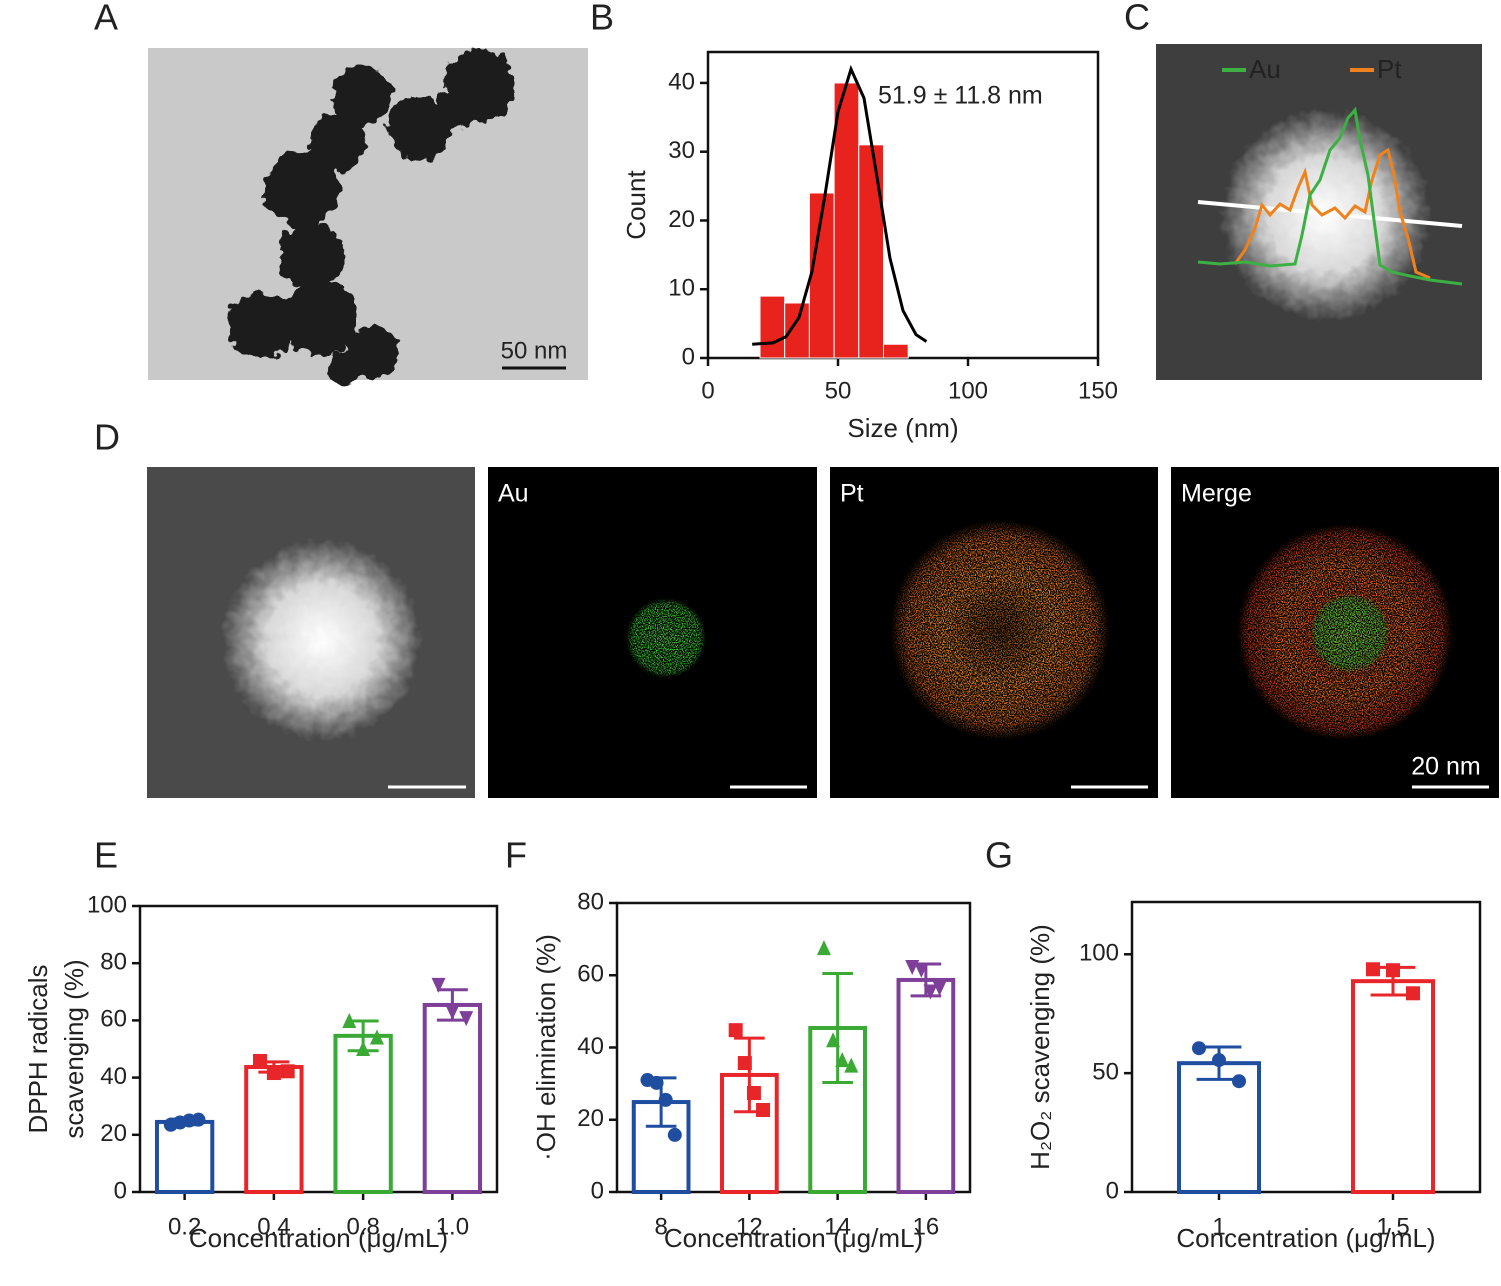 The width and height of the screenshot is (1501, 1286). I want to click on y-tick-label: 60, so click(113, 1019).